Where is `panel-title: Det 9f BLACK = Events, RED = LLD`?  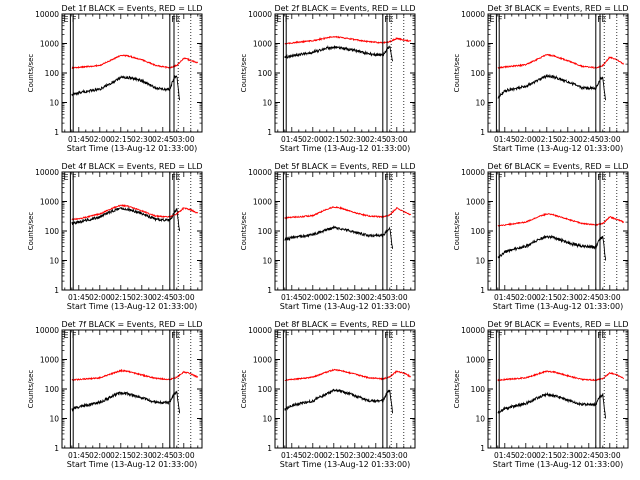
panel-title: Det 9f BLACK = Events, RED = LLD is located at coordinates (557, 324).